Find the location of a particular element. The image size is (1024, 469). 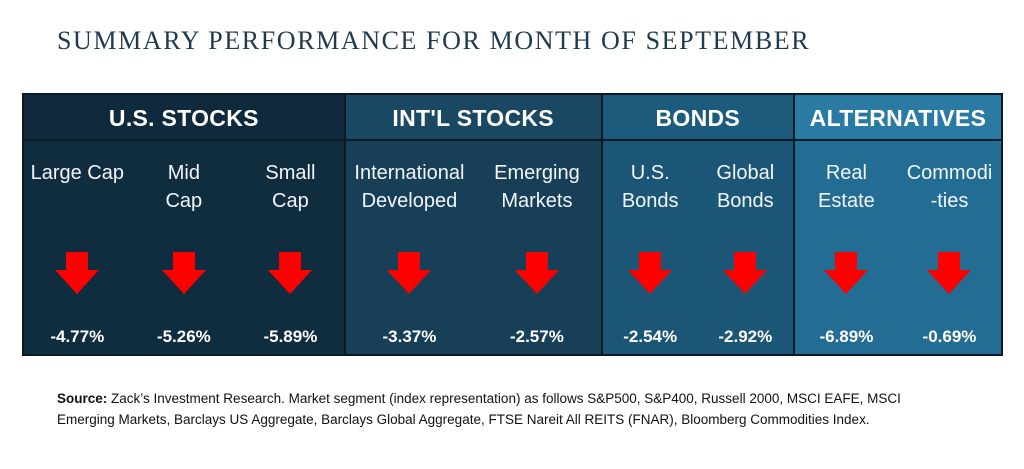

segment-value: -5.89% is located at coordinates (290, 336).